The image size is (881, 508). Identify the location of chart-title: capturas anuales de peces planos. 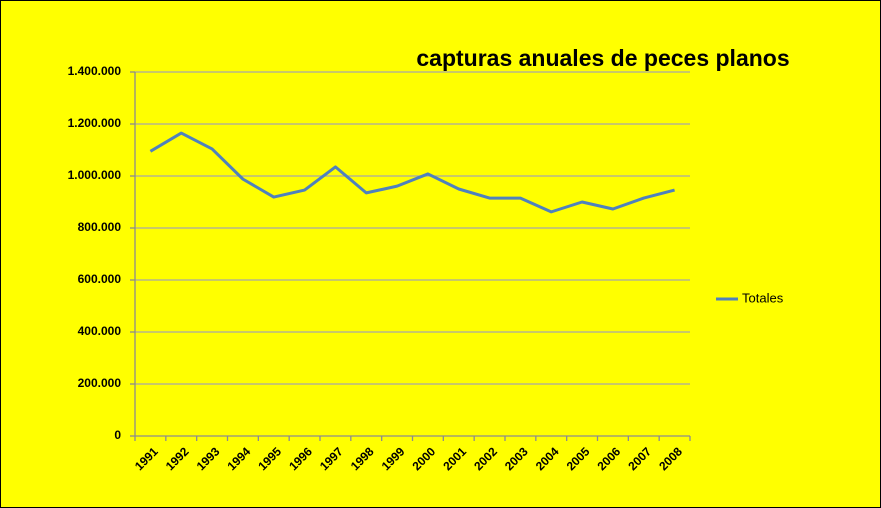
(602, 58).